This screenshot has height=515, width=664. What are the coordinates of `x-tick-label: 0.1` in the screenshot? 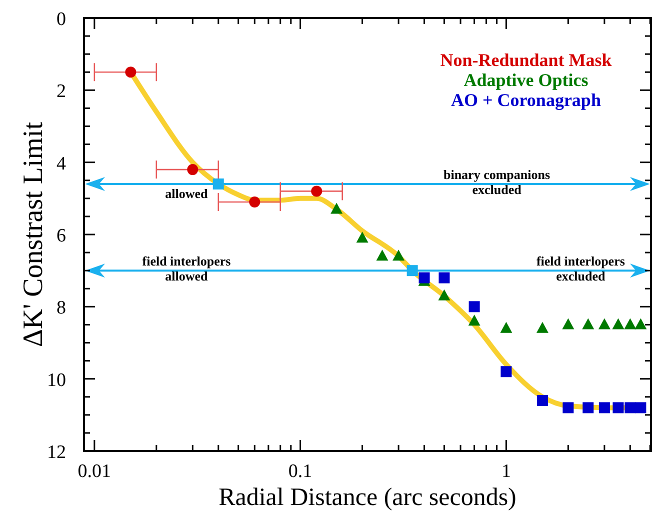 It's located at (300, 471).